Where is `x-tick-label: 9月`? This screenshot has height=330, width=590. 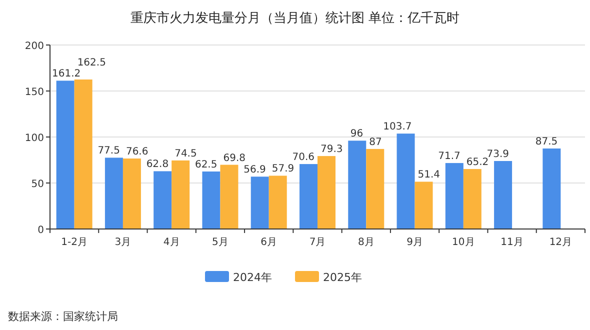
x-tick-label: 9月 is located at coordinates (414, 242).